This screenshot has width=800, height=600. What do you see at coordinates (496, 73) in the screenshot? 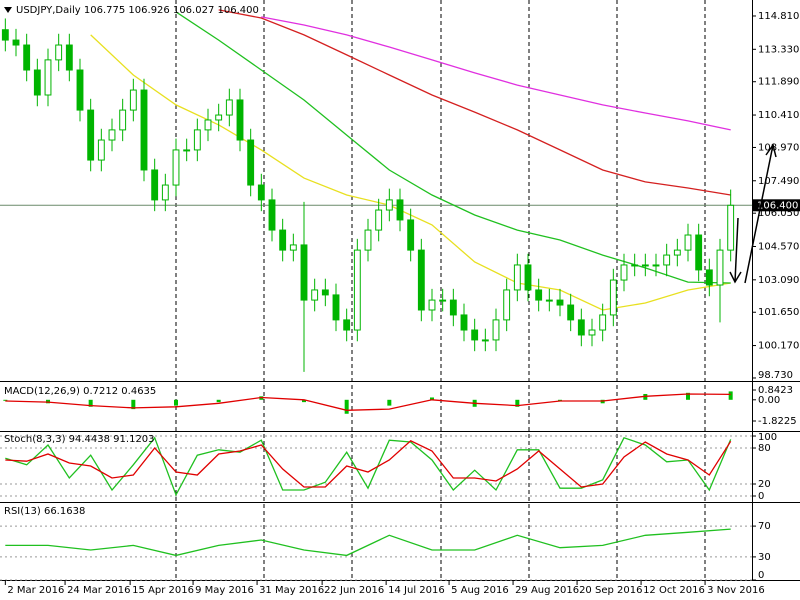
I see `moving-average` at bounding box center [496, 73].